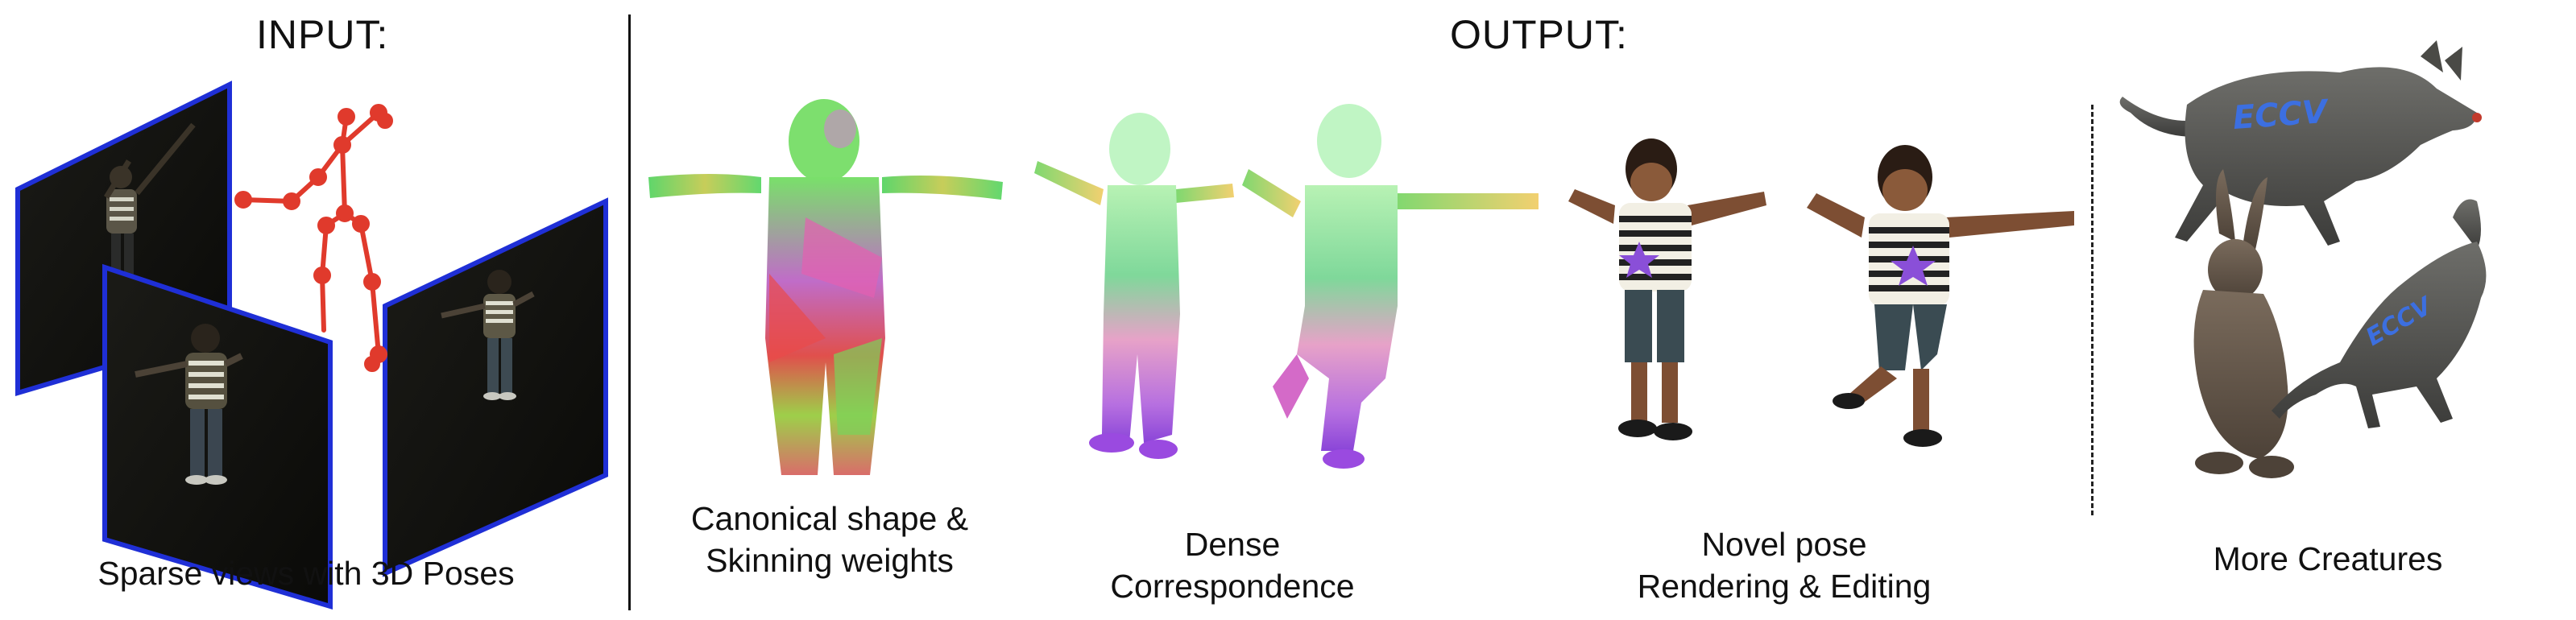 This screenshot has height=620, width=2576. I want to click on caption-canonical-line2: Skinning weights, so click(830, 560).